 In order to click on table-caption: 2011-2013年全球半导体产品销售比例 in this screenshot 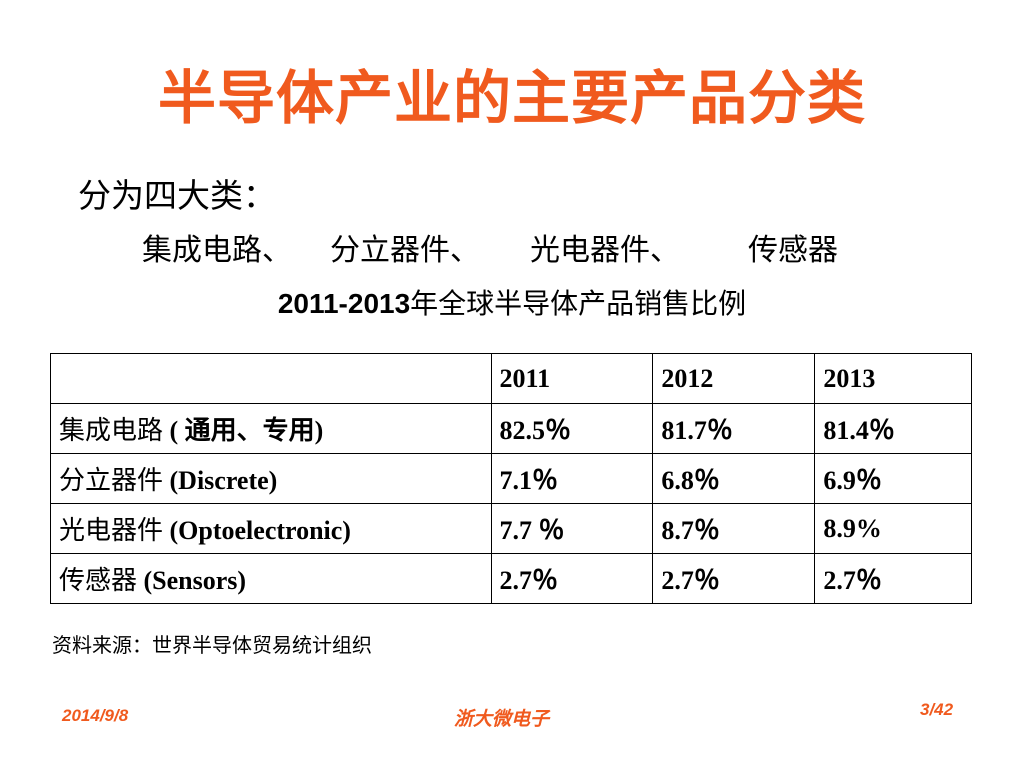, I will do `click(512, 304)`.